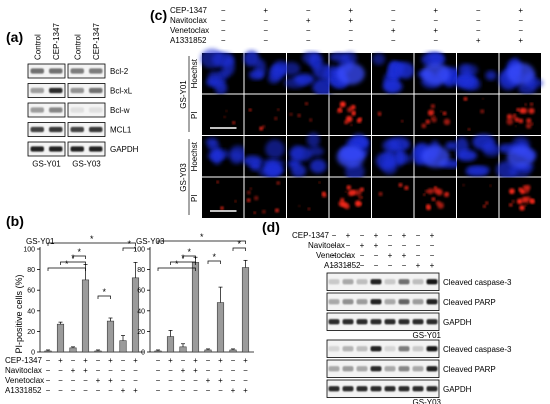 The width and height of the screenshot is (550, 404). Describe the element at coordinates (119, 71) in the screenshot. I see `protein-label: Bcl-2` at that location.